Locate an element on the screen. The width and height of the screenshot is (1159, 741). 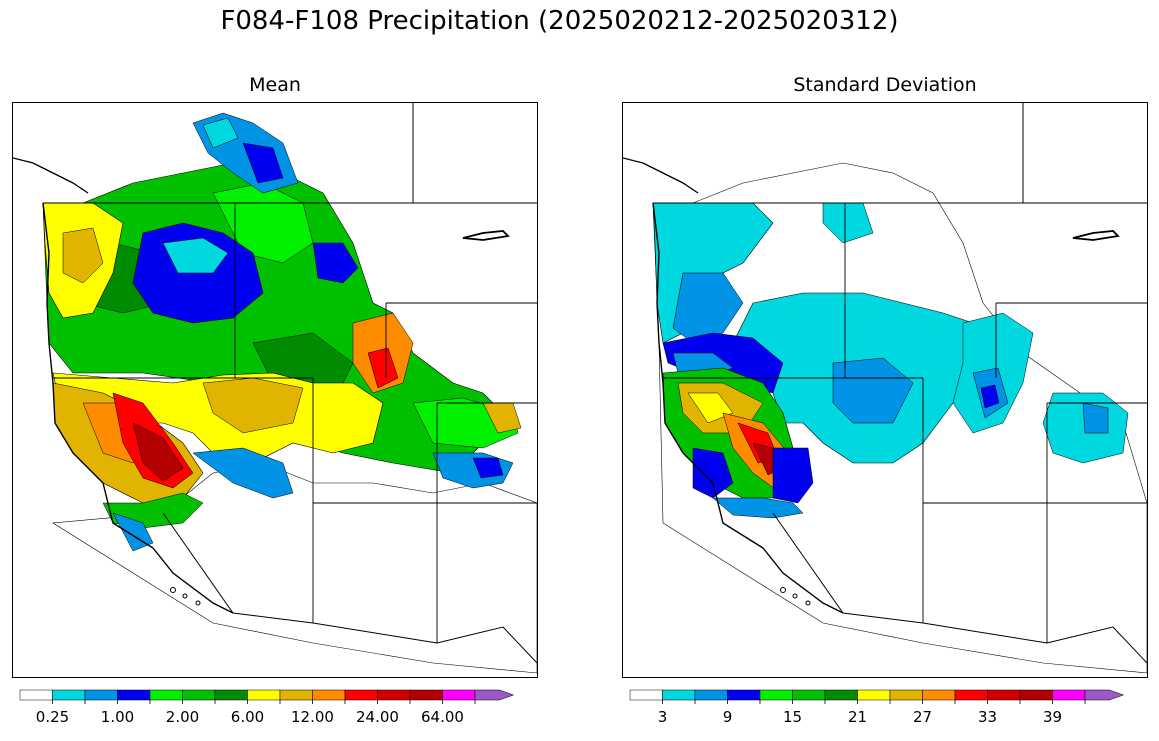
colorbar-tick-label: 2.00 is located at coordinates (182, 717).